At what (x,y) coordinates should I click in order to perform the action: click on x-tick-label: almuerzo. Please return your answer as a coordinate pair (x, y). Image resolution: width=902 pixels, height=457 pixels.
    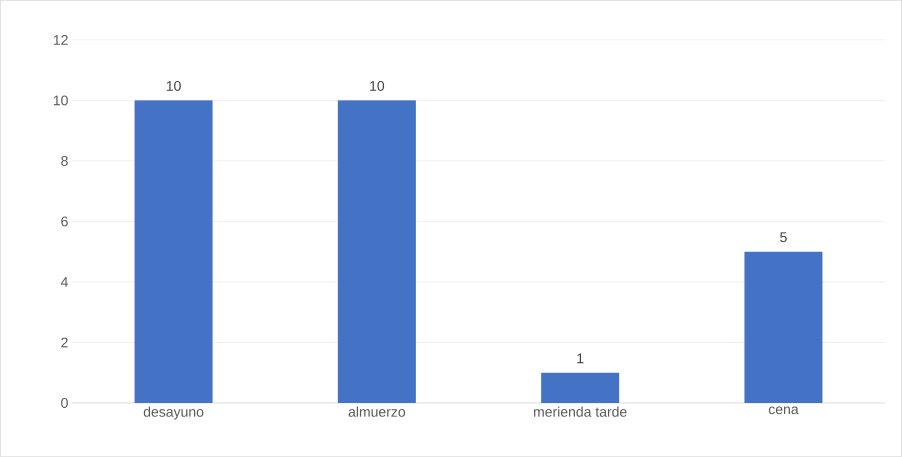
    Looking at the image, I should click on (377, 411).